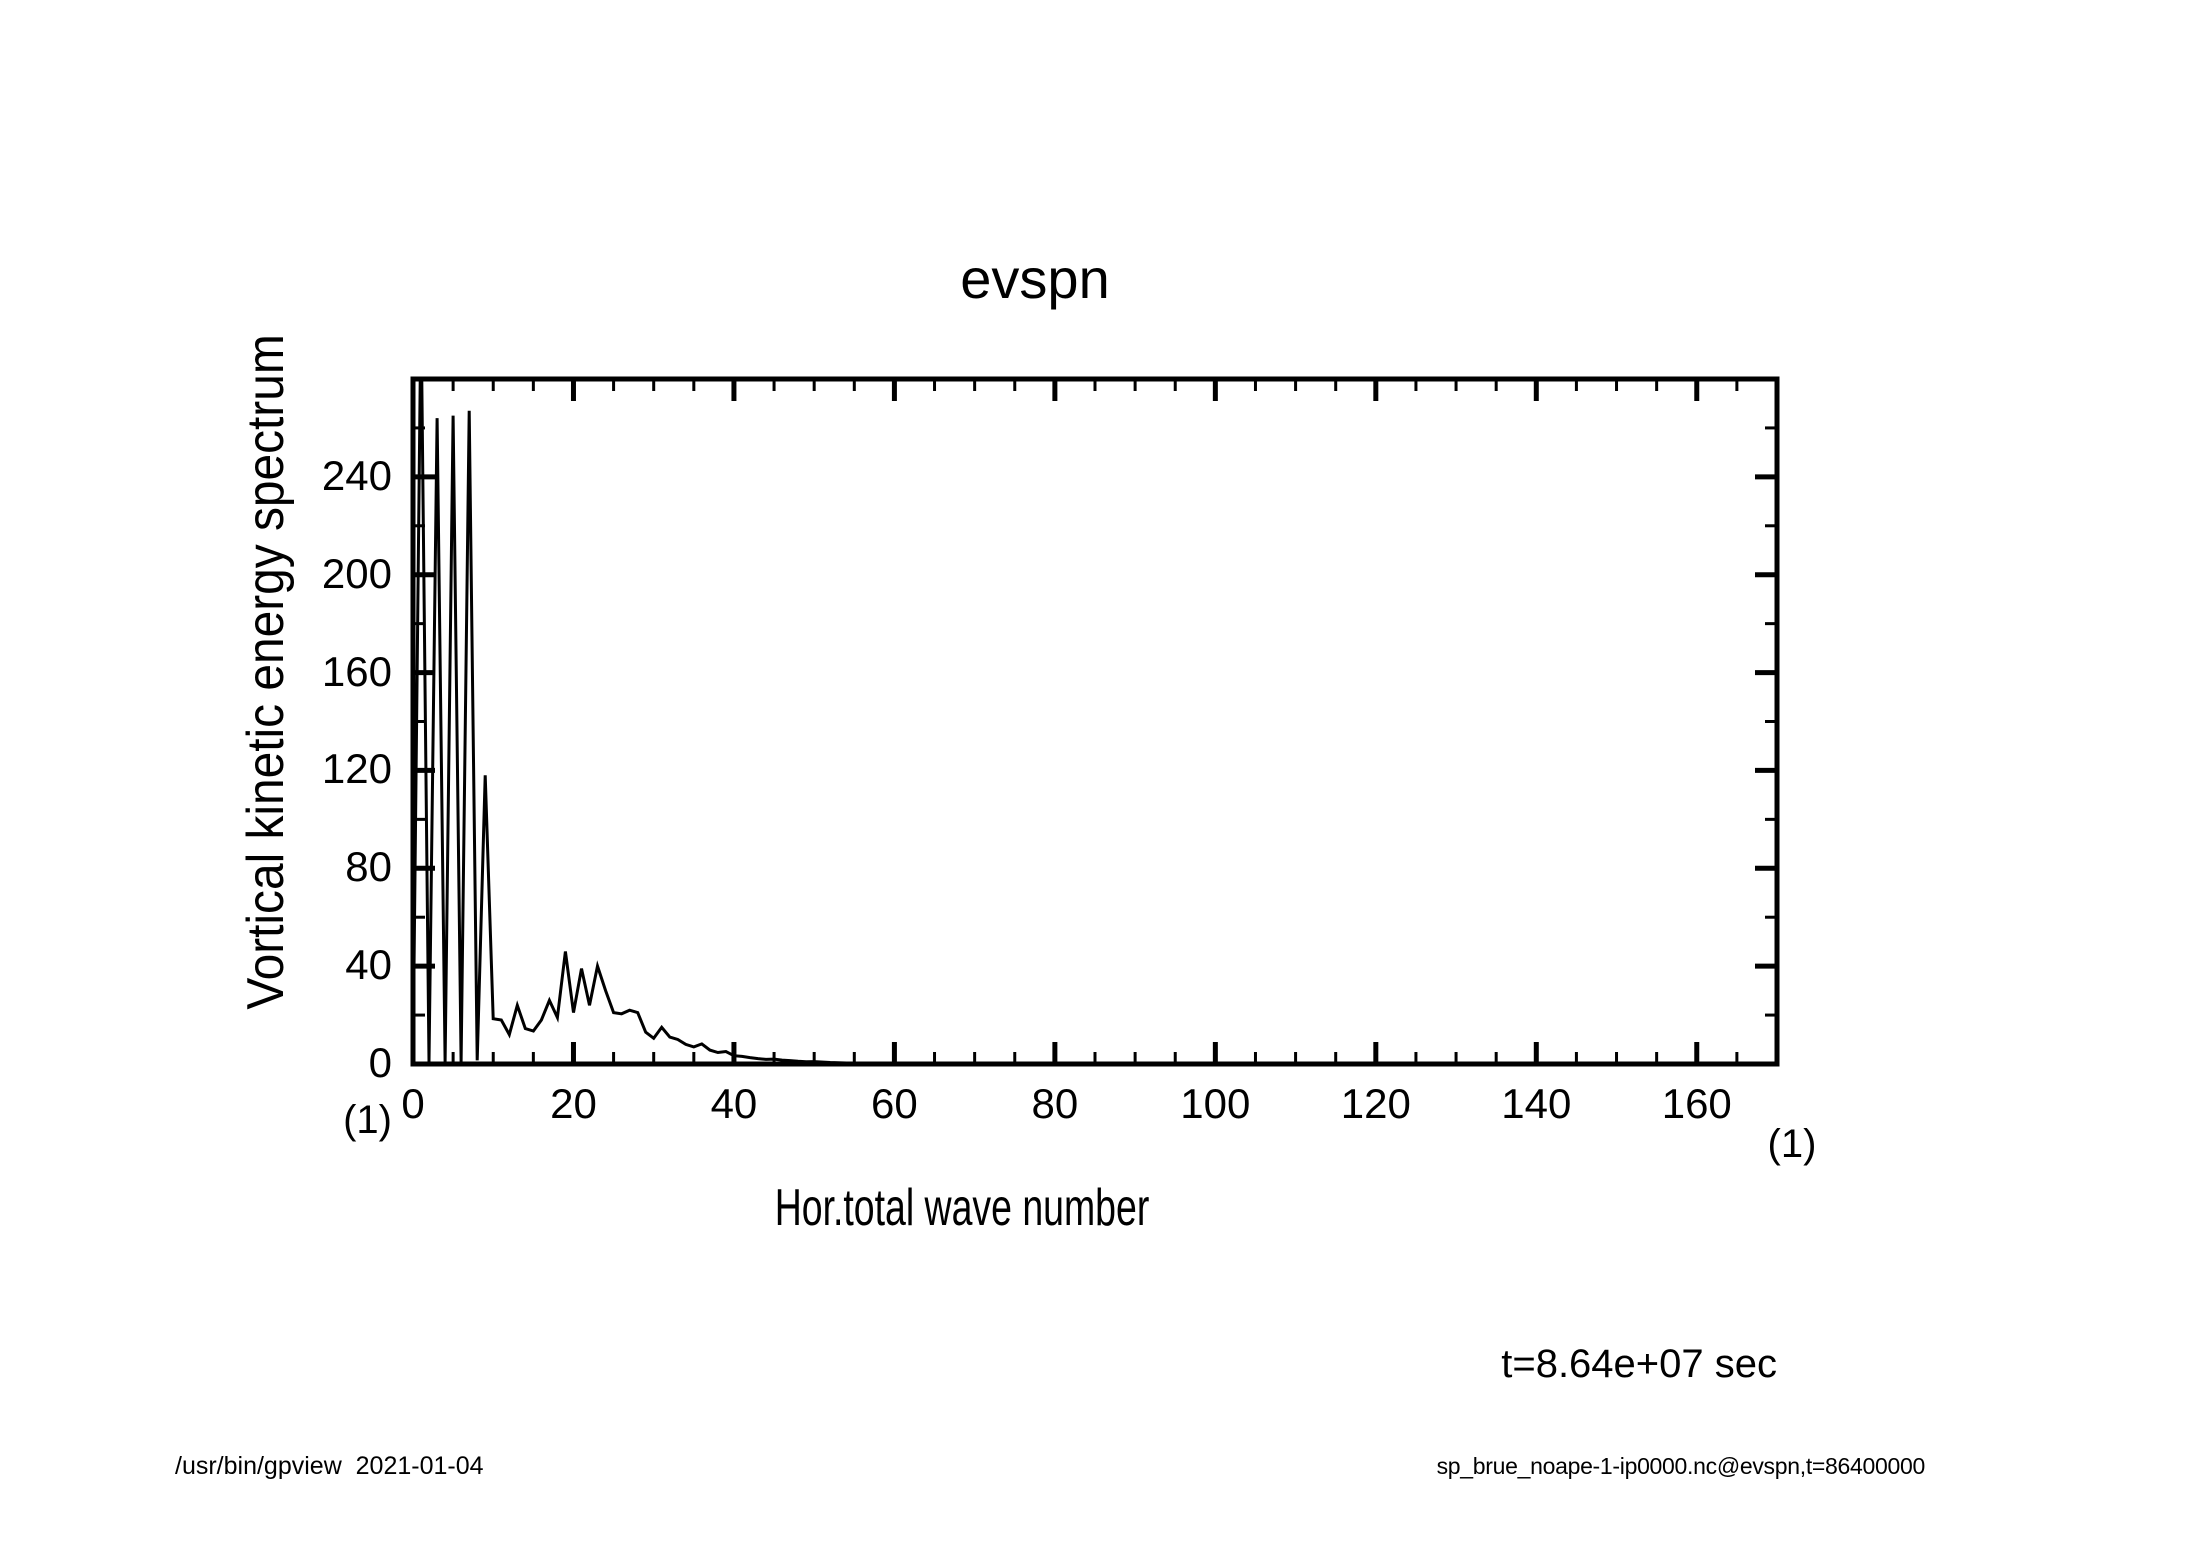 The height and width of the screenshot is (1546, 2188). Describe the element at coordinates (1696, 1103) in the screenshot. I see `x-tick-label: 160` at that location.